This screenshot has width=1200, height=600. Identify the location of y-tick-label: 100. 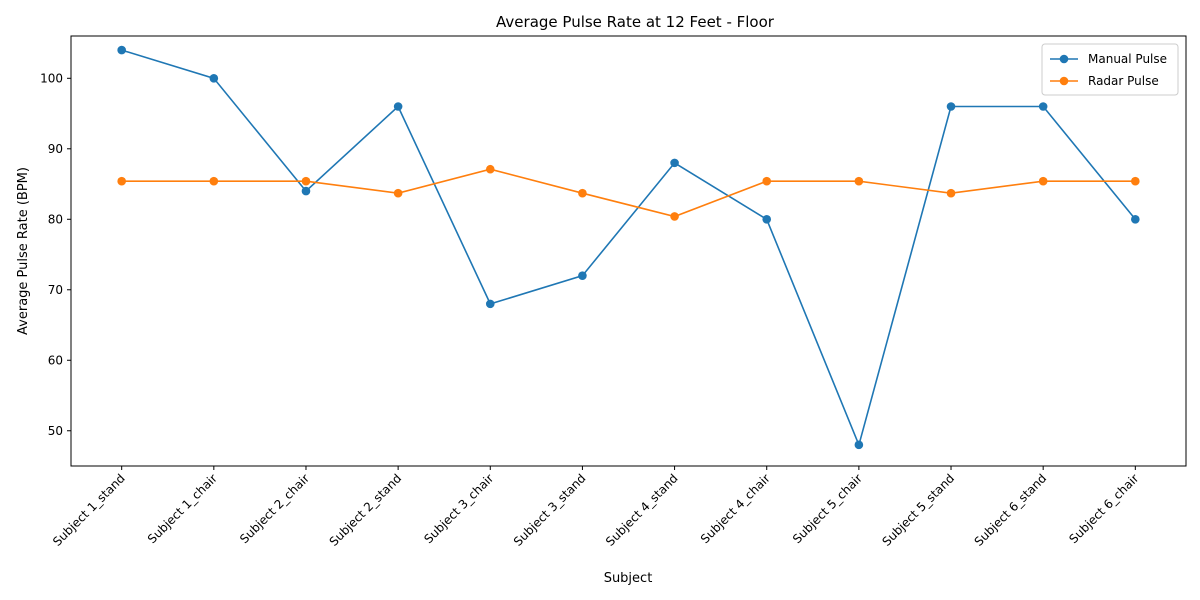
(51, 78).